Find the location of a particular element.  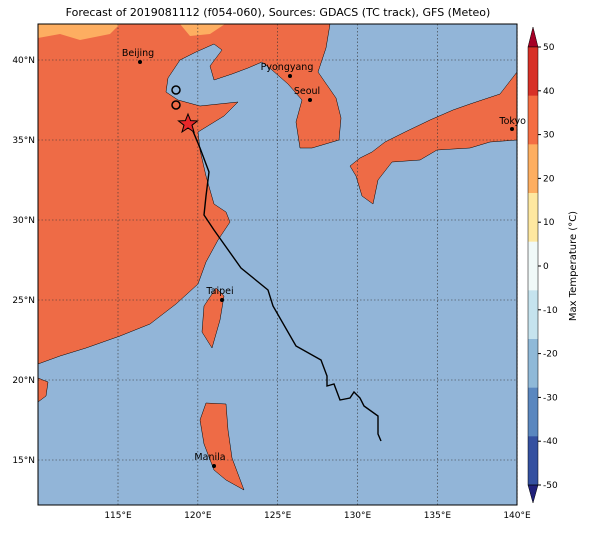

colorbar-tick-label: -20 is located at coordinates (550, 355).